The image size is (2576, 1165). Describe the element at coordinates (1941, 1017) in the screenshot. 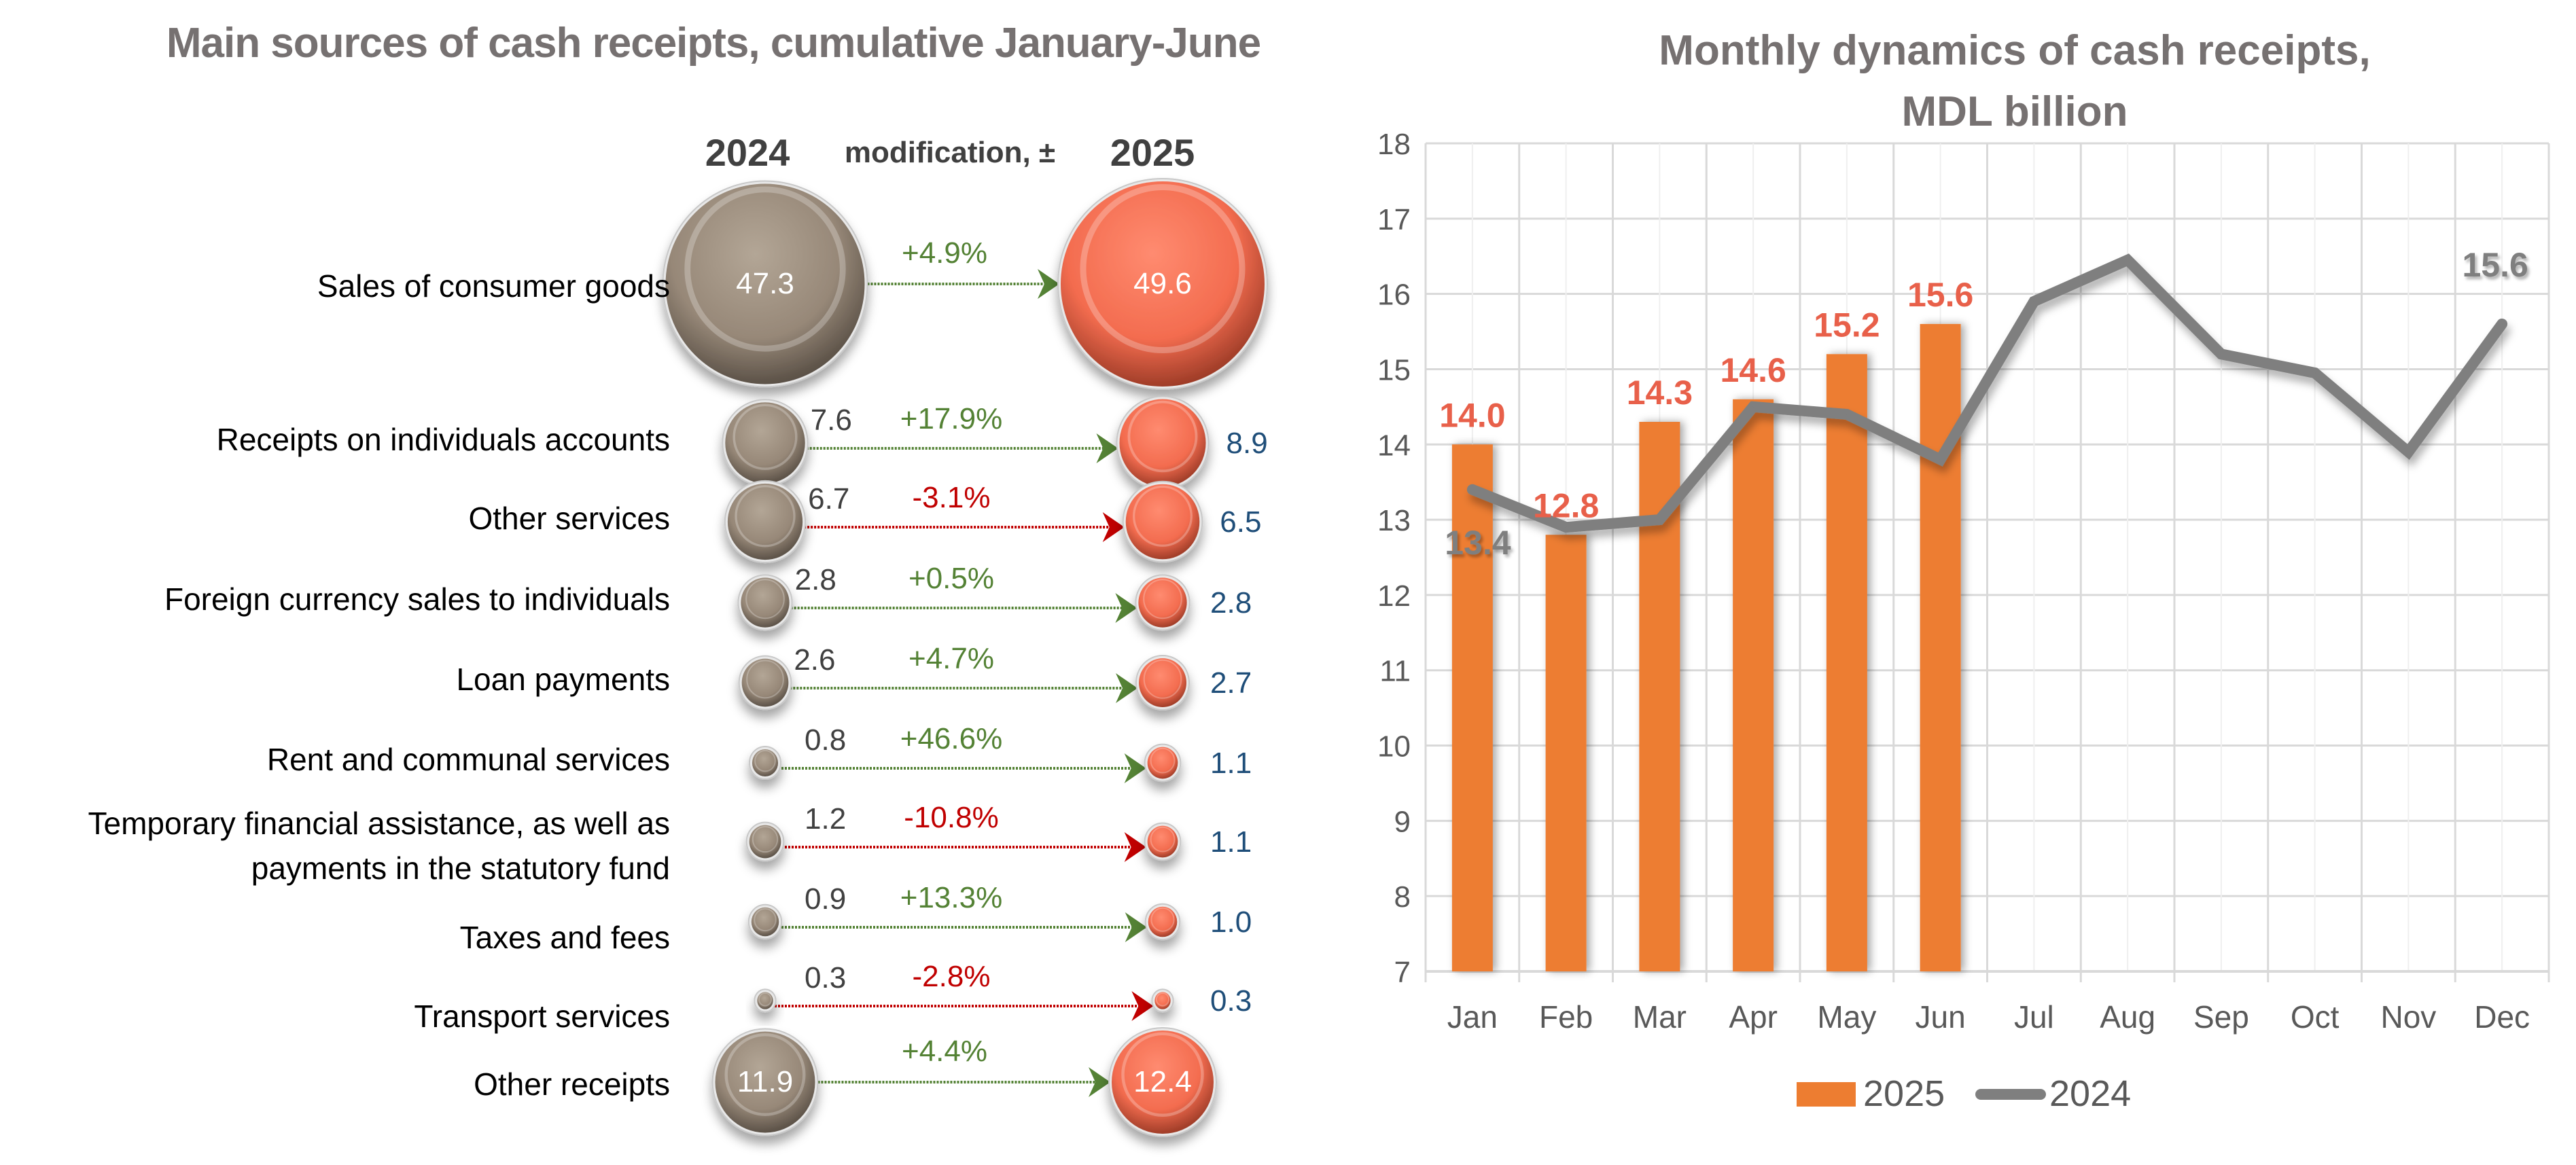

I see `x-tick-label: Jun` at that location.